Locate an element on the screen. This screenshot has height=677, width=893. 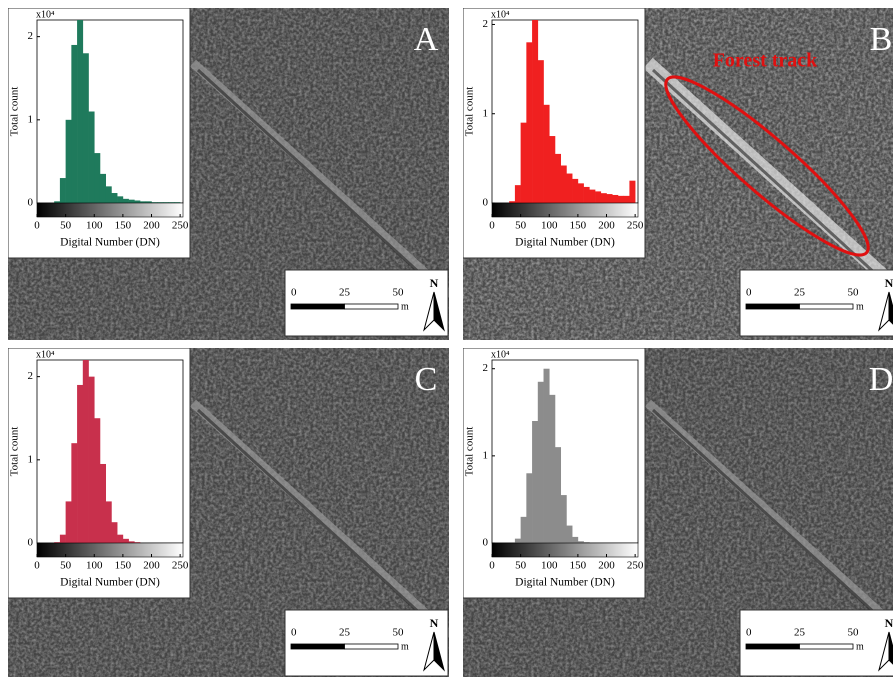
dn-gradient is located at coordinates (110, 210).